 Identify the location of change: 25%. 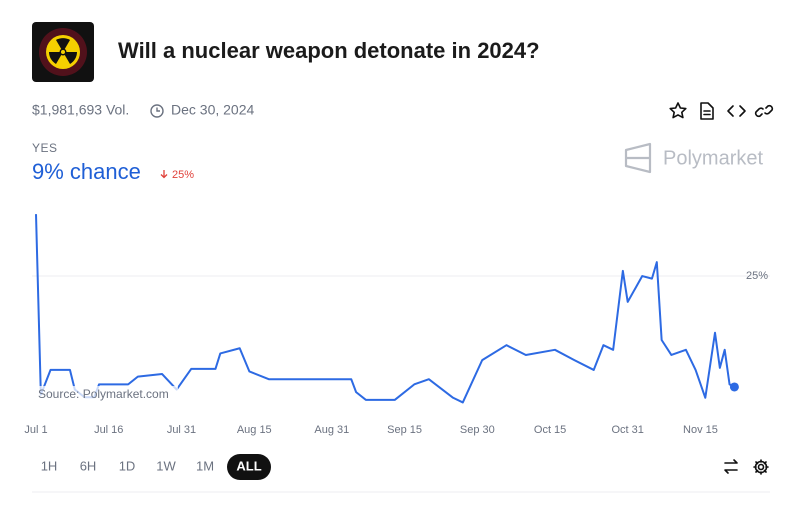
(183, 175).